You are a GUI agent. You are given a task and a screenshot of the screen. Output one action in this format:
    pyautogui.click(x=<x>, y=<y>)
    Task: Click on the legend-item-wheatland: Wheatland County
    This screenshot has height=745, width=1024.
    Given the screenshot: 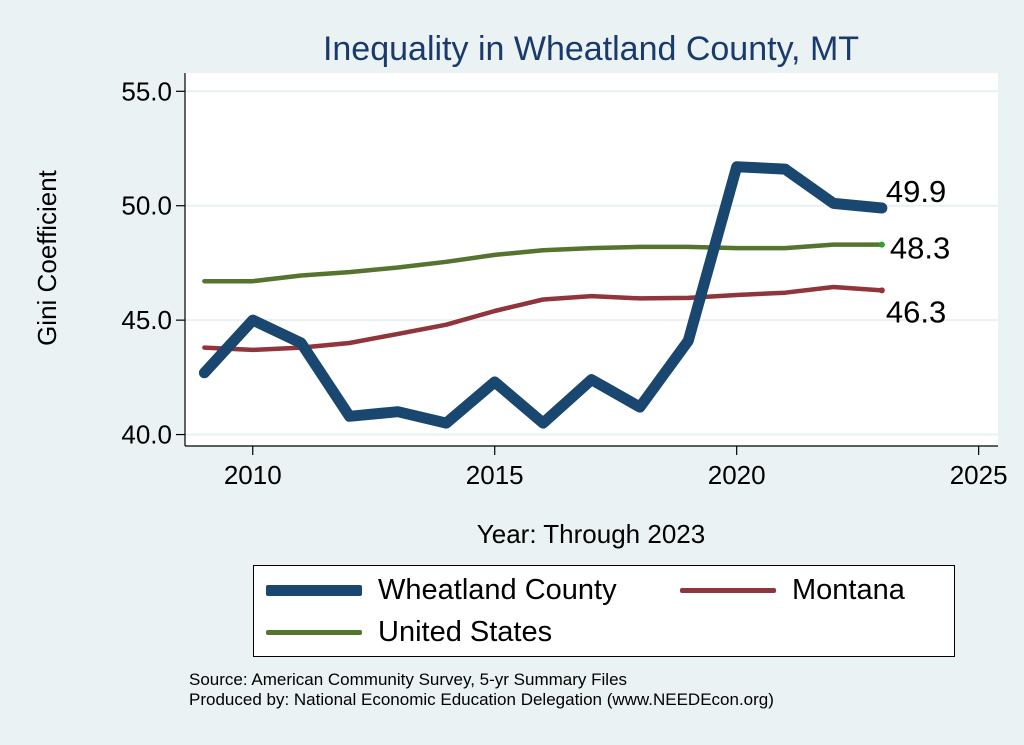 What is the action you would take?
    pyautogui.click(x=441, y=590)
    